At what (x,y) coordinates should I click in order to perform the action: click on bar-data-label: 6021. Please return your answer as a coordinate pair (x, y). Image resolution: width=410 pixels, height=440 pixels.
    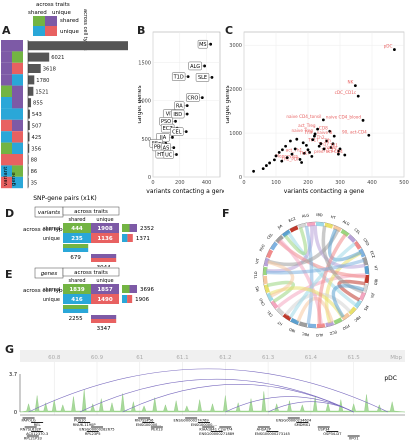
    Looking at the image, I should click on (57, 58).